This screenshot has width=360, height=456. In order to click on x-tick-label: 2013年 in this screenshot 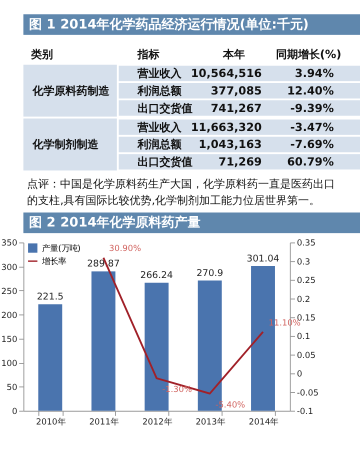, I will do `click(210, 421)`.